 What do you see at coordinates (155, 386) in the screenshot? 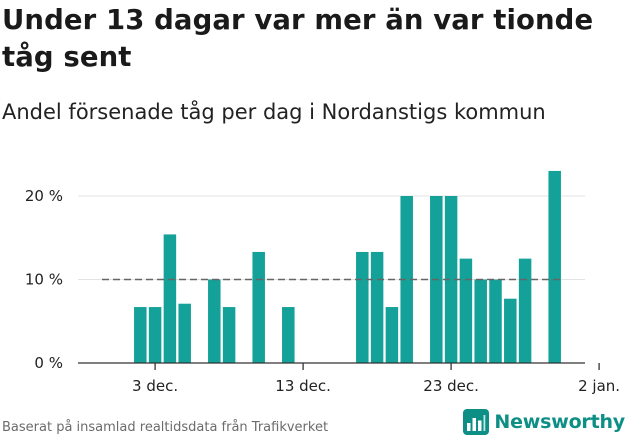
I see `x-tick-label: 3 dec.` at bounding box center [155, 386].